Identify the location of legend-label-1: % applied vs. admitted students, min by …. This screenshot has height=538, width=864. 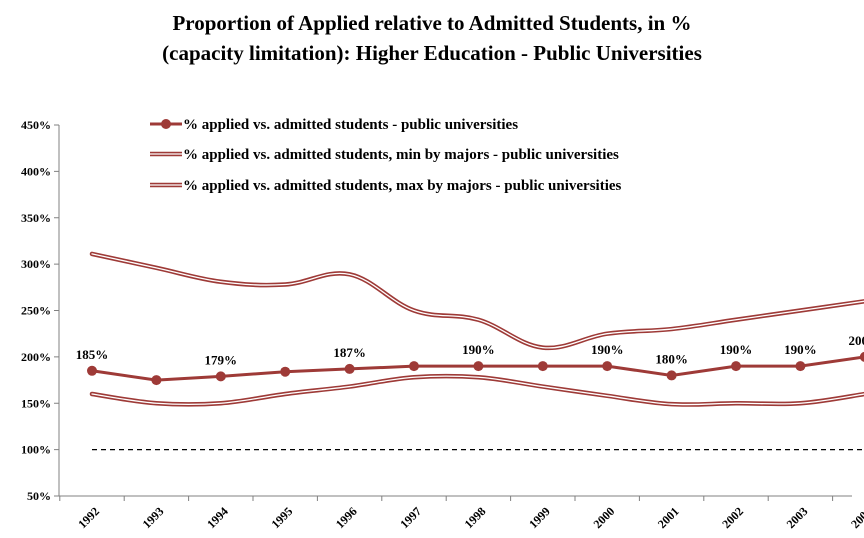
(401, 155).